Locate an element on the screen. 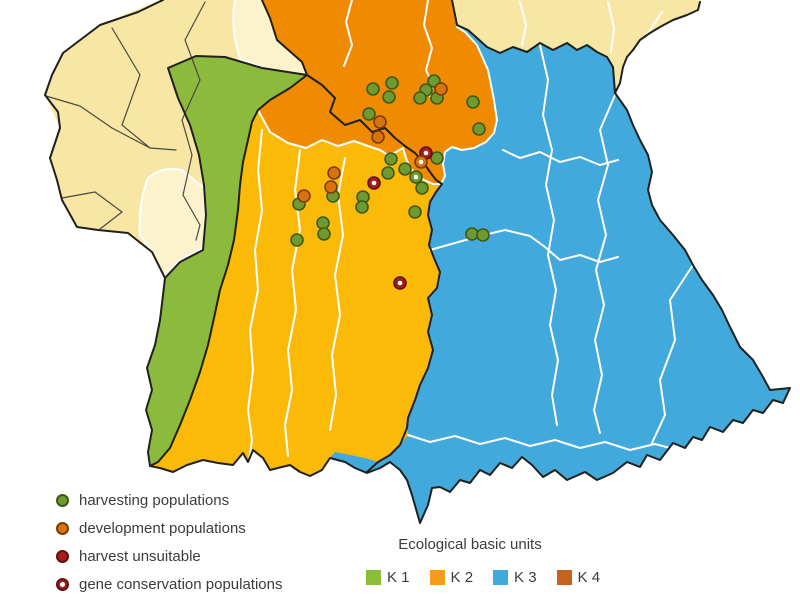 This screenshot has height=612, width=800. legend-label: gene conservation populations is located at coordinates (181, 584).